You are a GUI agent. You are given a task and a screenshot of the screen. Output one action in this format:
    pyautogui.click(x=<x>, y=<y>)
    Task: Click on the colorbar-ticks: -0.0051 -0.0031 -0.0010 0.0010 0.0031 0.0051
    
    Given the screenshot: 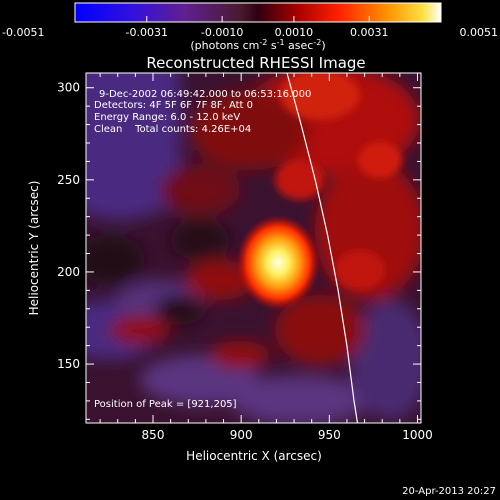 What is the action you would take?
    pyautogui.click(x=250, y=27)
    